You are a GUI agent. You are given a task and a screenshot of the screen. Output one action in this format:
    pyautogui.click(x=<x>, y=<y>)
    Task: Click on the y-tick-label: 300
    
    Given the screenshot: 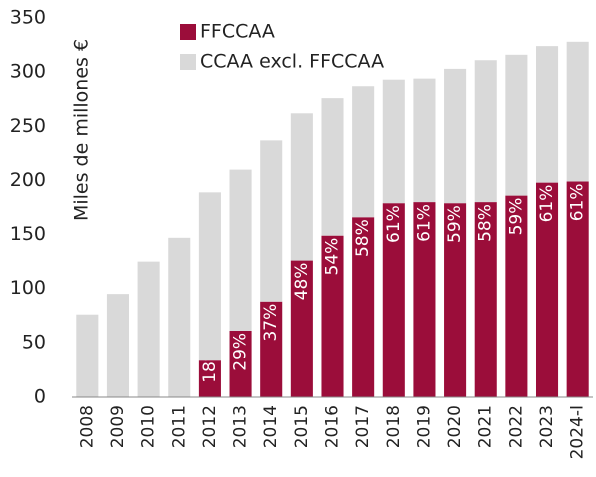 What is the action you would take?
    pyautogui.click(x=28, y=72)
    